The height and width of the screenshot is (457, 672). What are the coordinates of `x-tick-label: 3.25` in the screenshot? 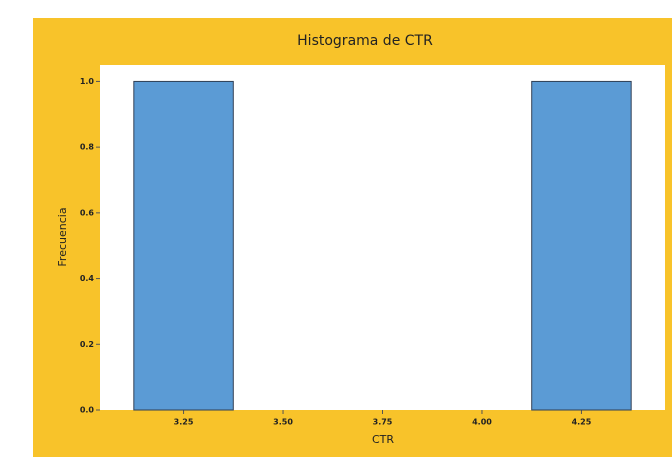 It's located at (184, 422).